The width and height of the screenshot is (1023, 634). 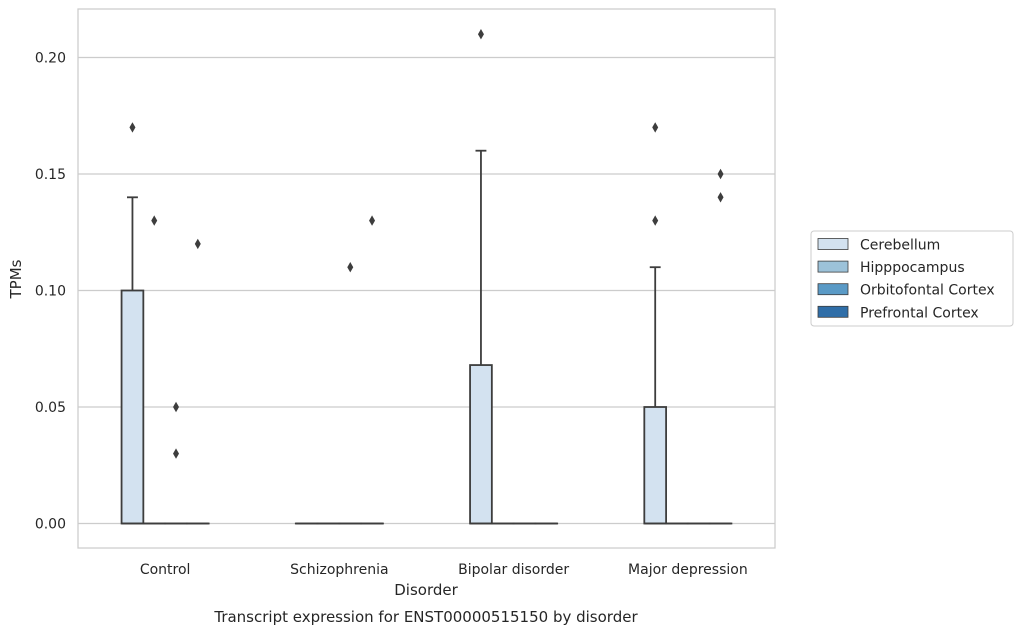 What do you see at coordinates (912, 268) in the screenshot?
I see `legend-label: Hipppocampus` at bounding box center [912, 268].